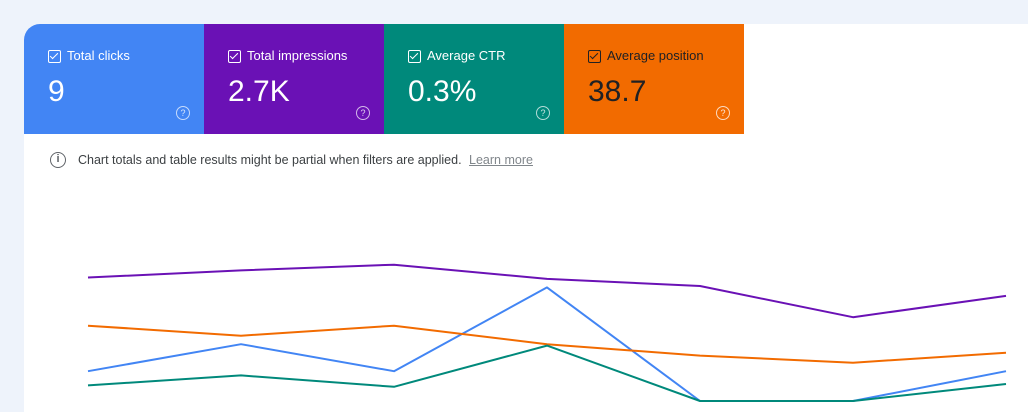 This screenshot has width=1028, height=412. What do you see at coordinates (259, 91) in the screenshot?
I see `metric-value: 2.7K` at bounding box center [259, 91].